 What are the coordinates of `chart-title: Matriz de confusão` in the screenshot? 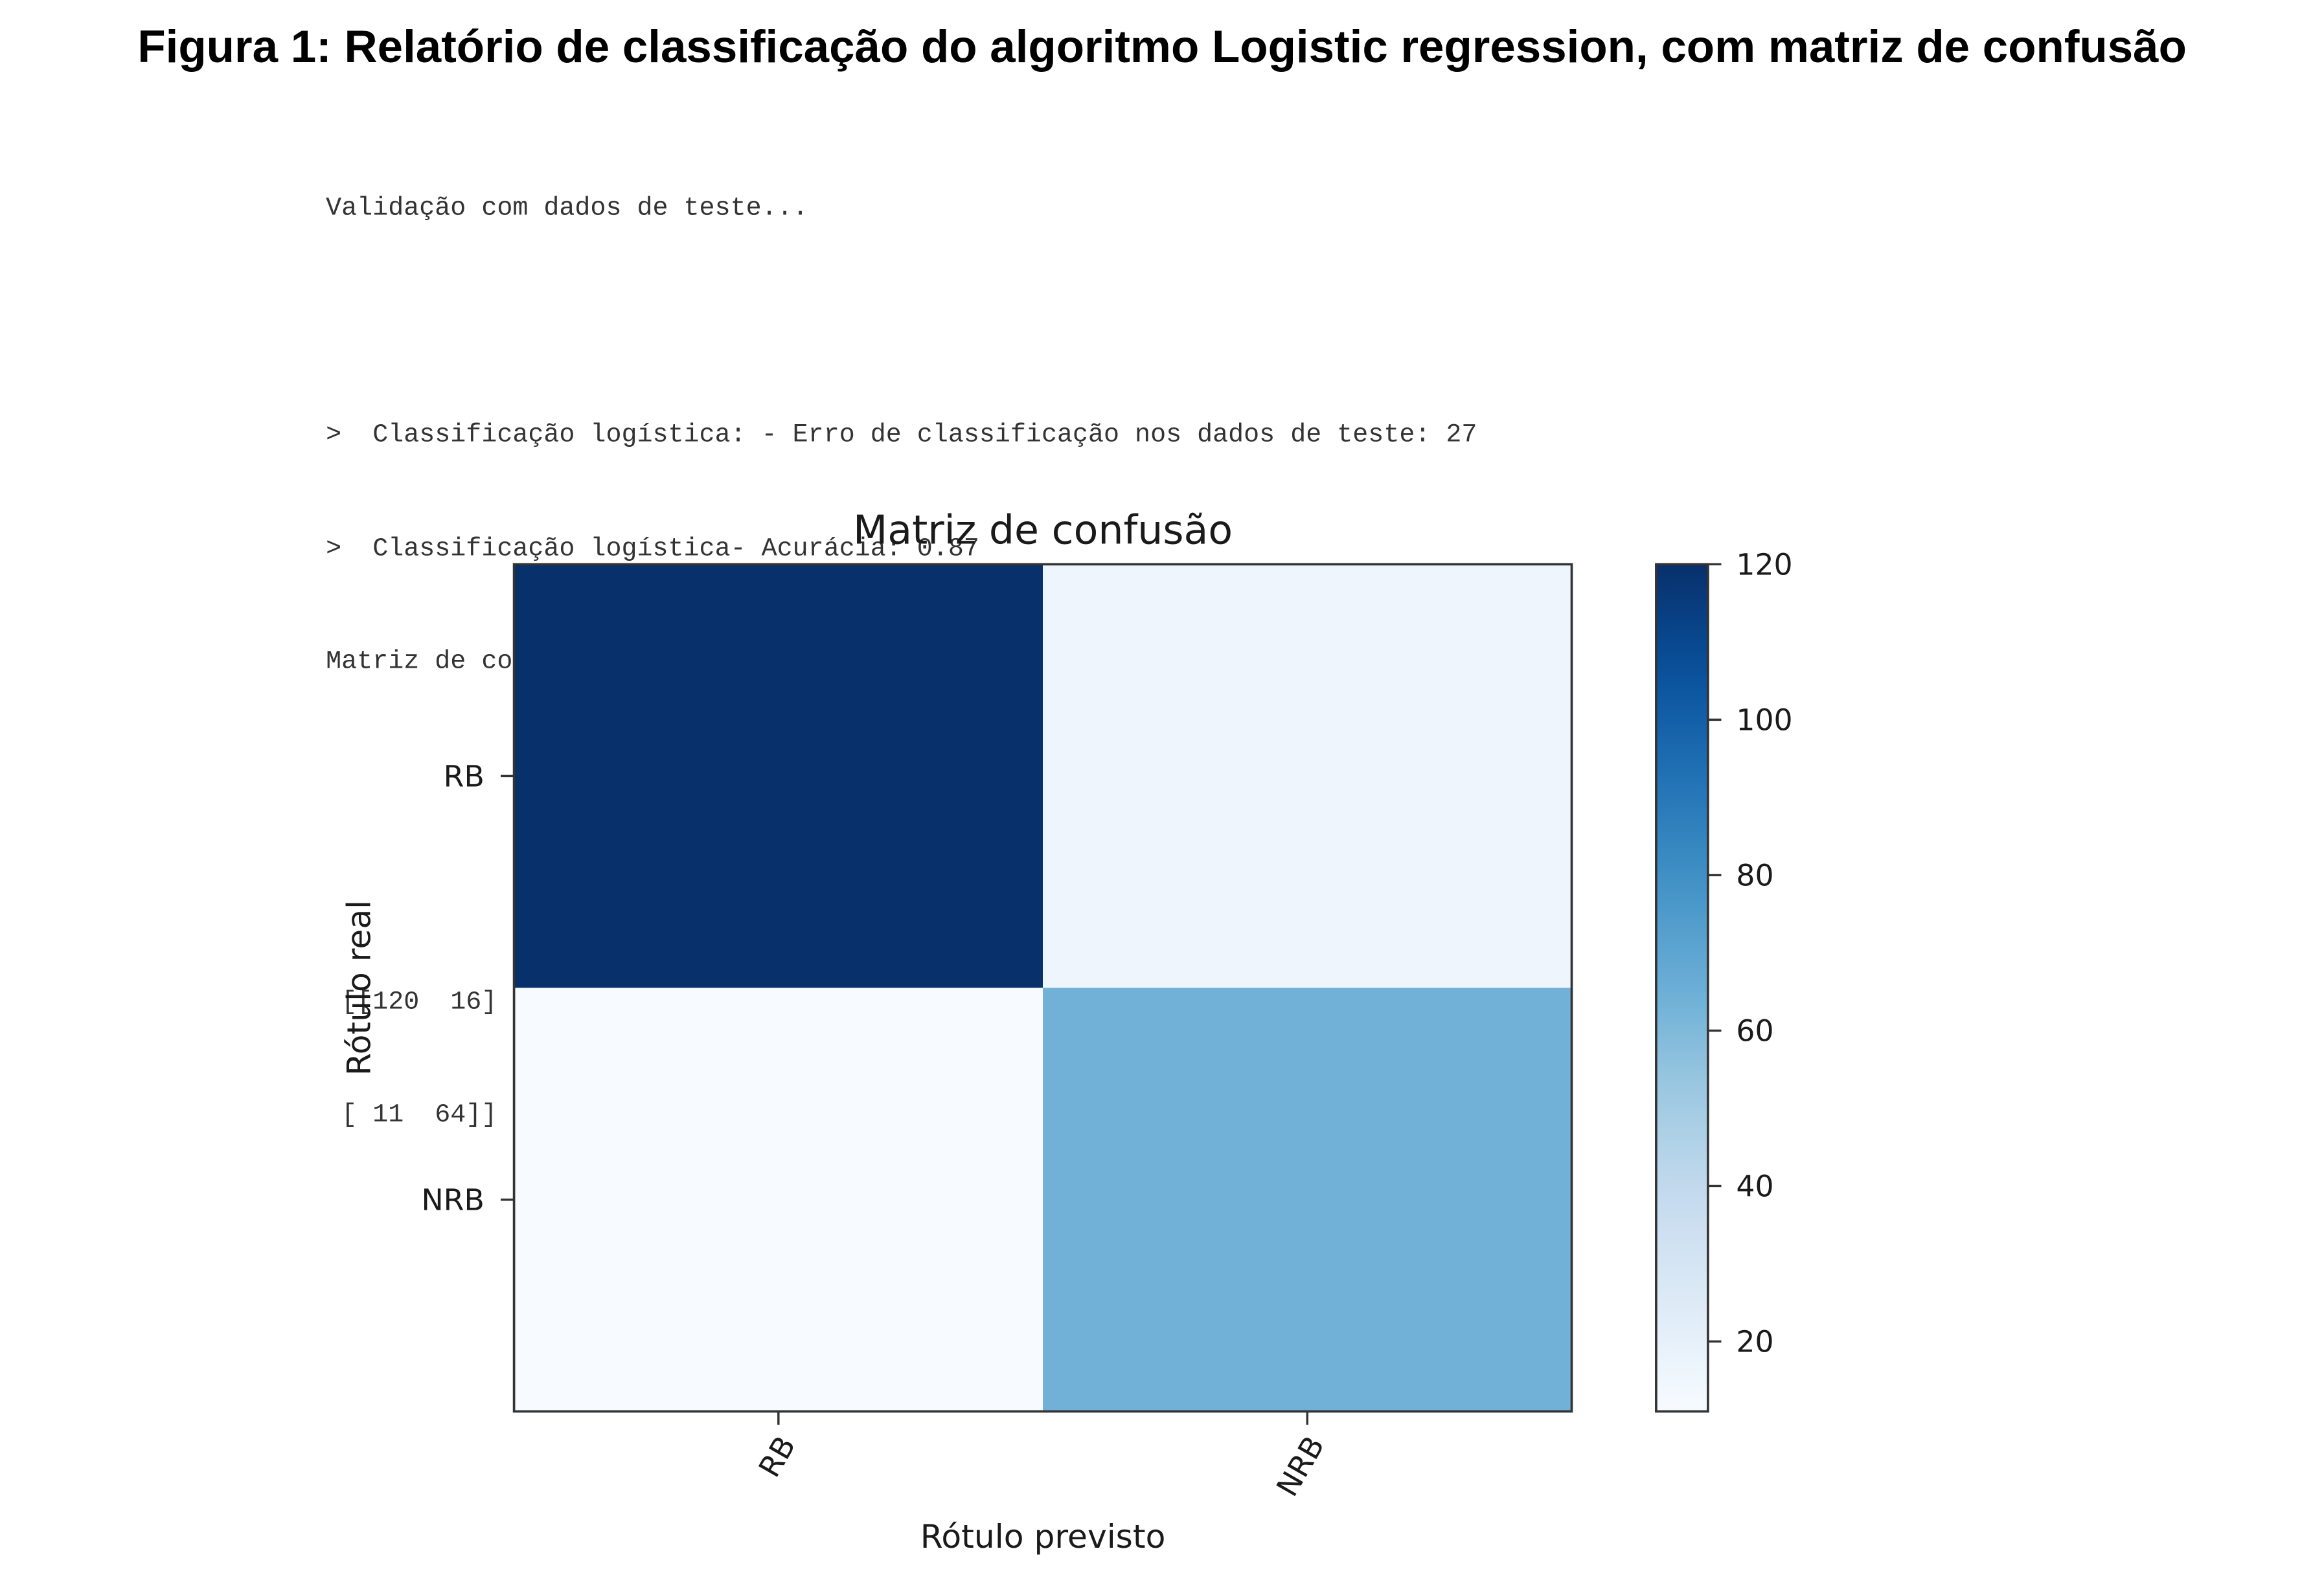 It's located at (1043, 529).